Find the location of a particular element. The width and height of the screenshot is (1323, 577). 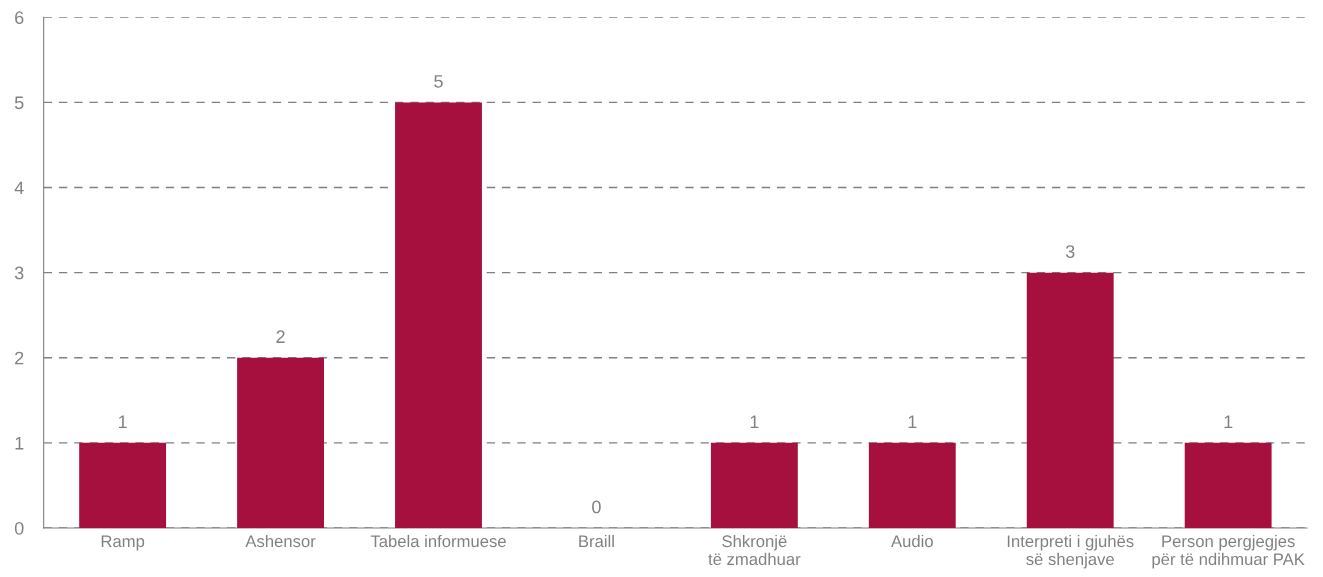

y-tick-label: 4 is located at coordinates (19, 188).